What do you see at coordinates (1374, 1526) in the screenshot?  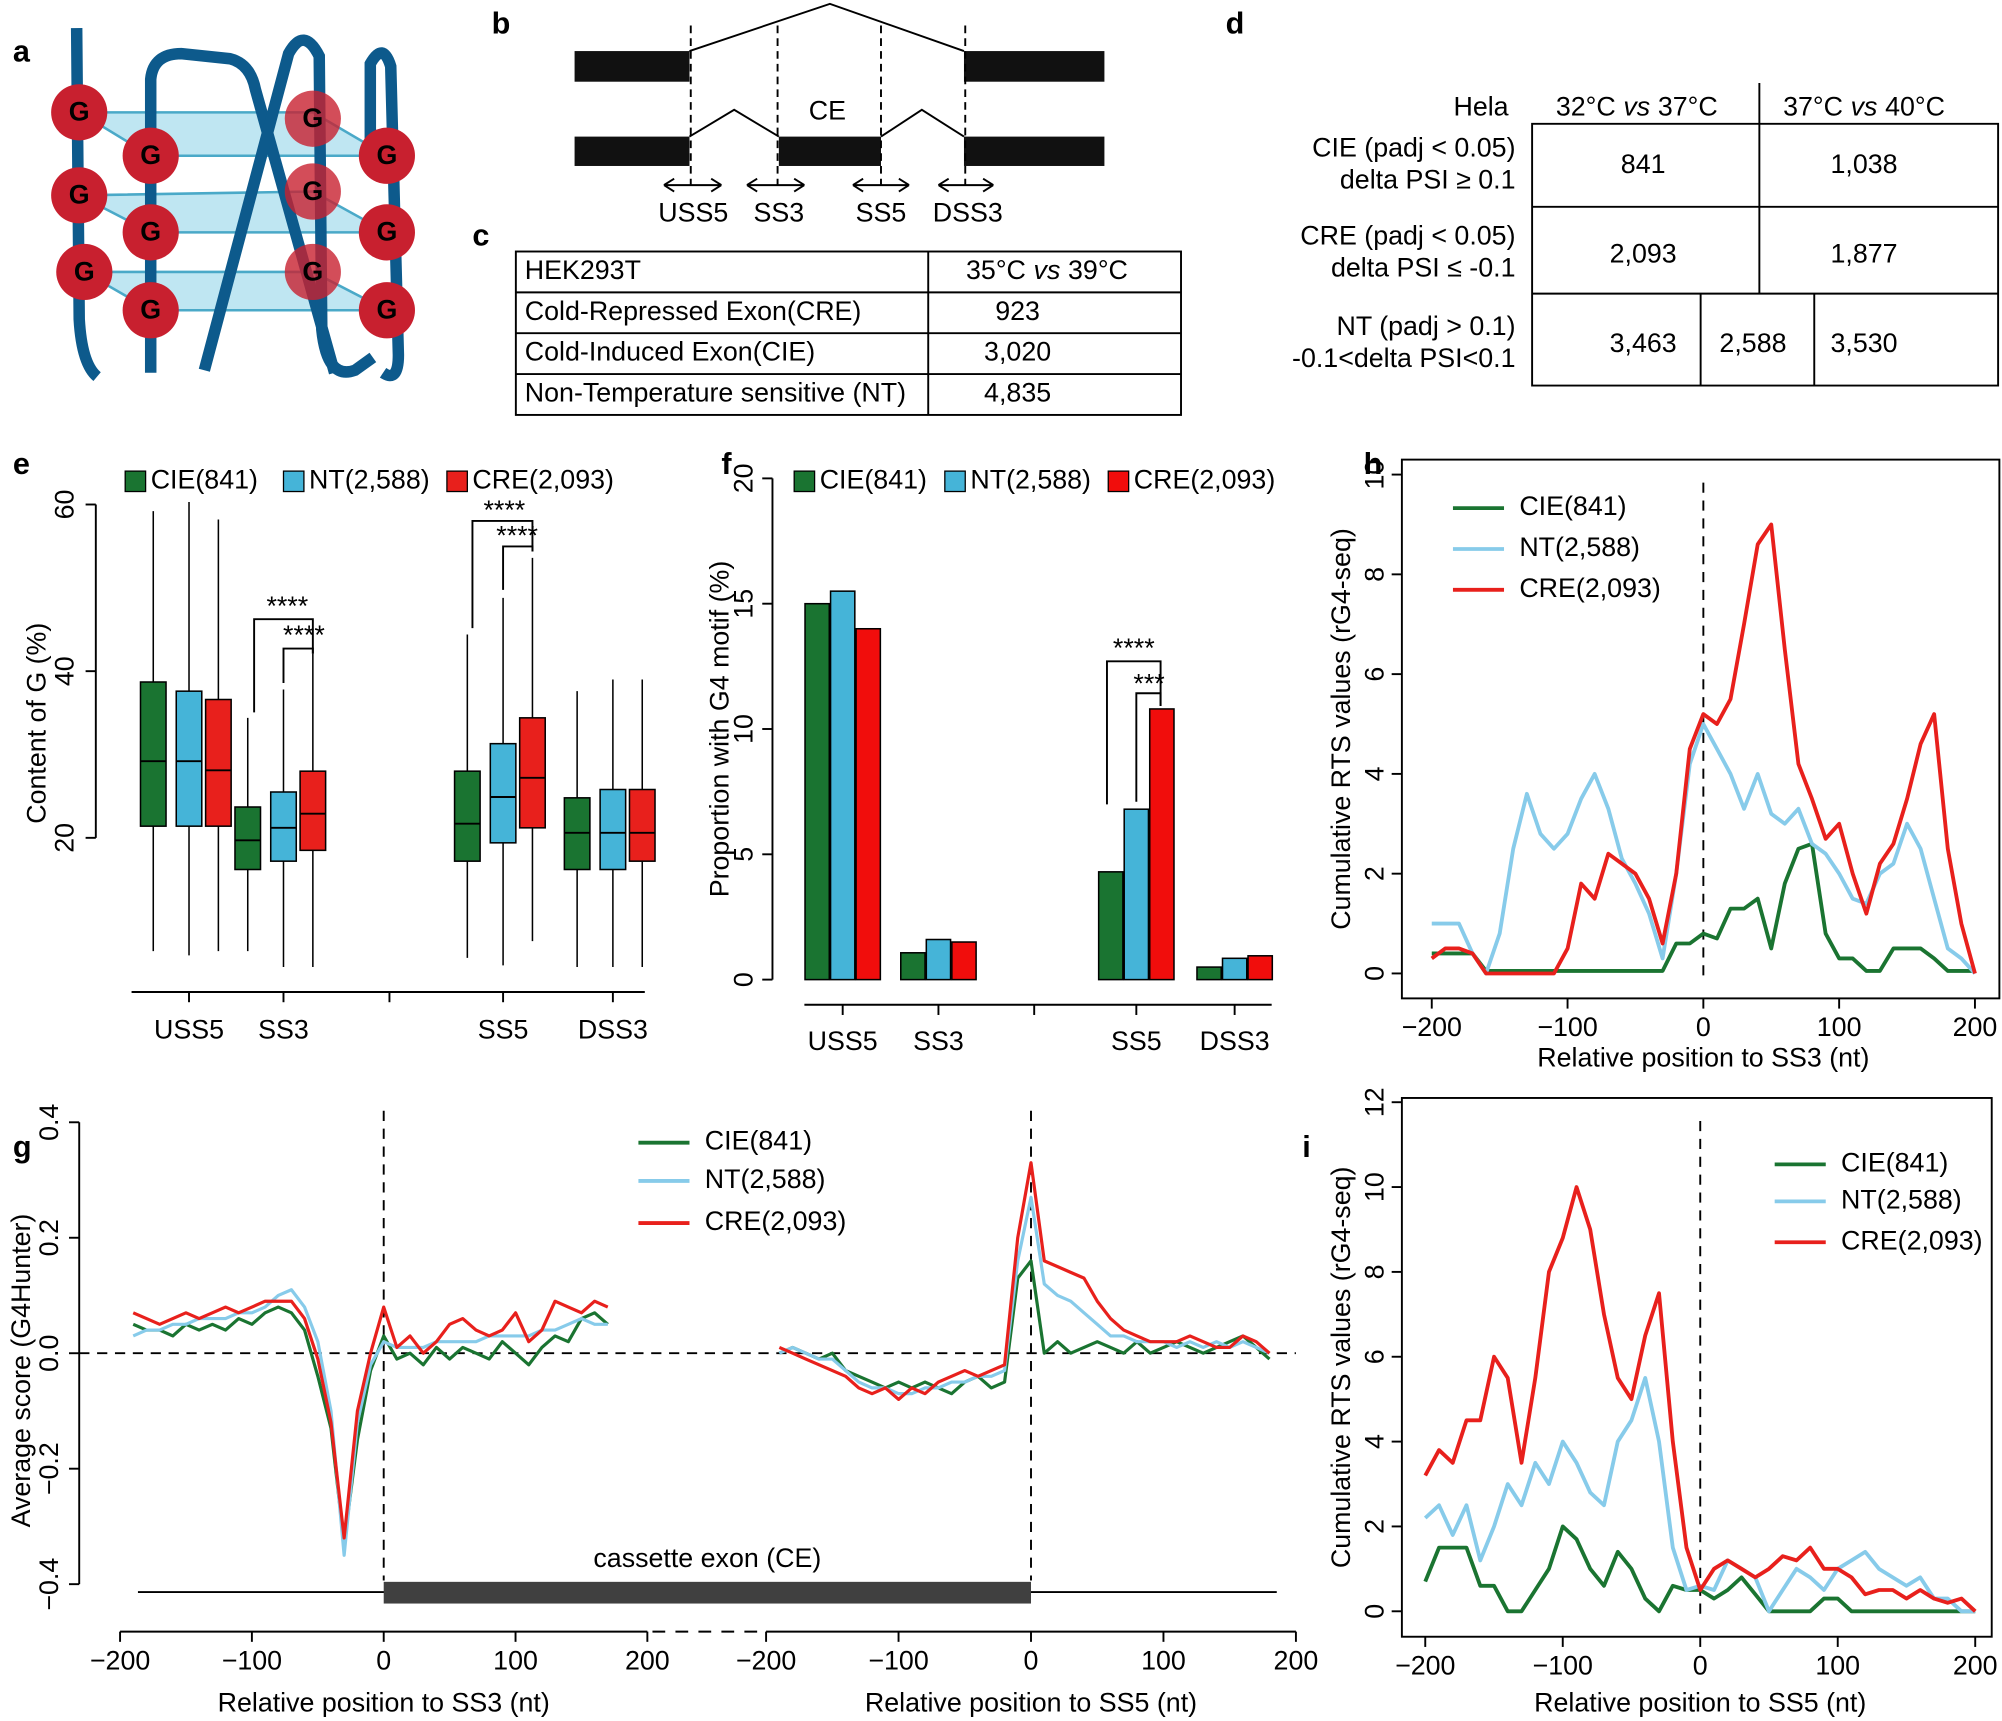 I see `y-tick-label: 2` at bounding box center [1374, 1526].